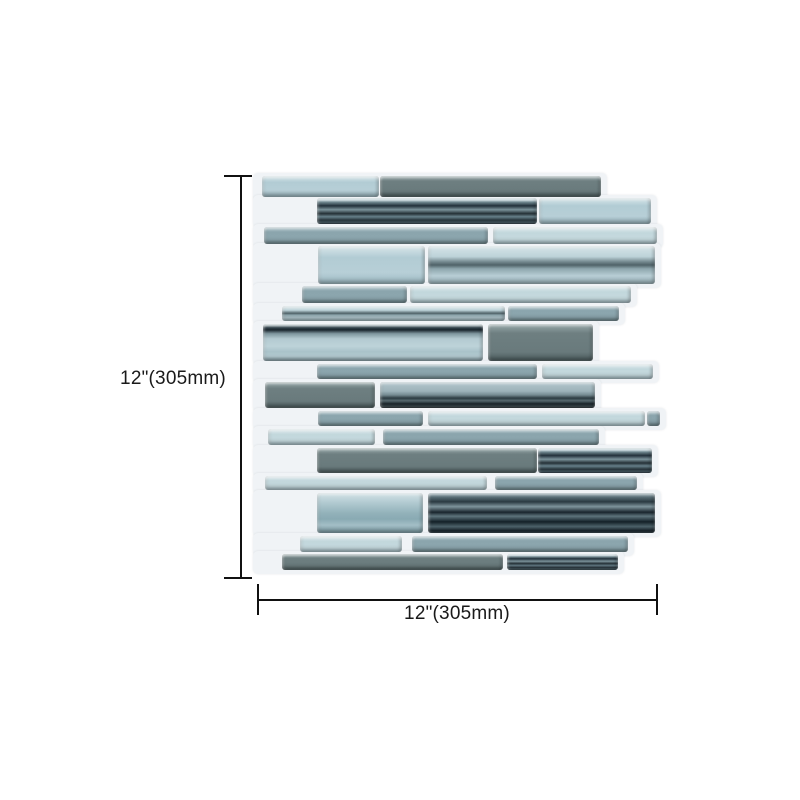 Image resolution: width=800 pixels, height=800 pixels. I want to click on width-dimension-right-cap, so click(657, 599).